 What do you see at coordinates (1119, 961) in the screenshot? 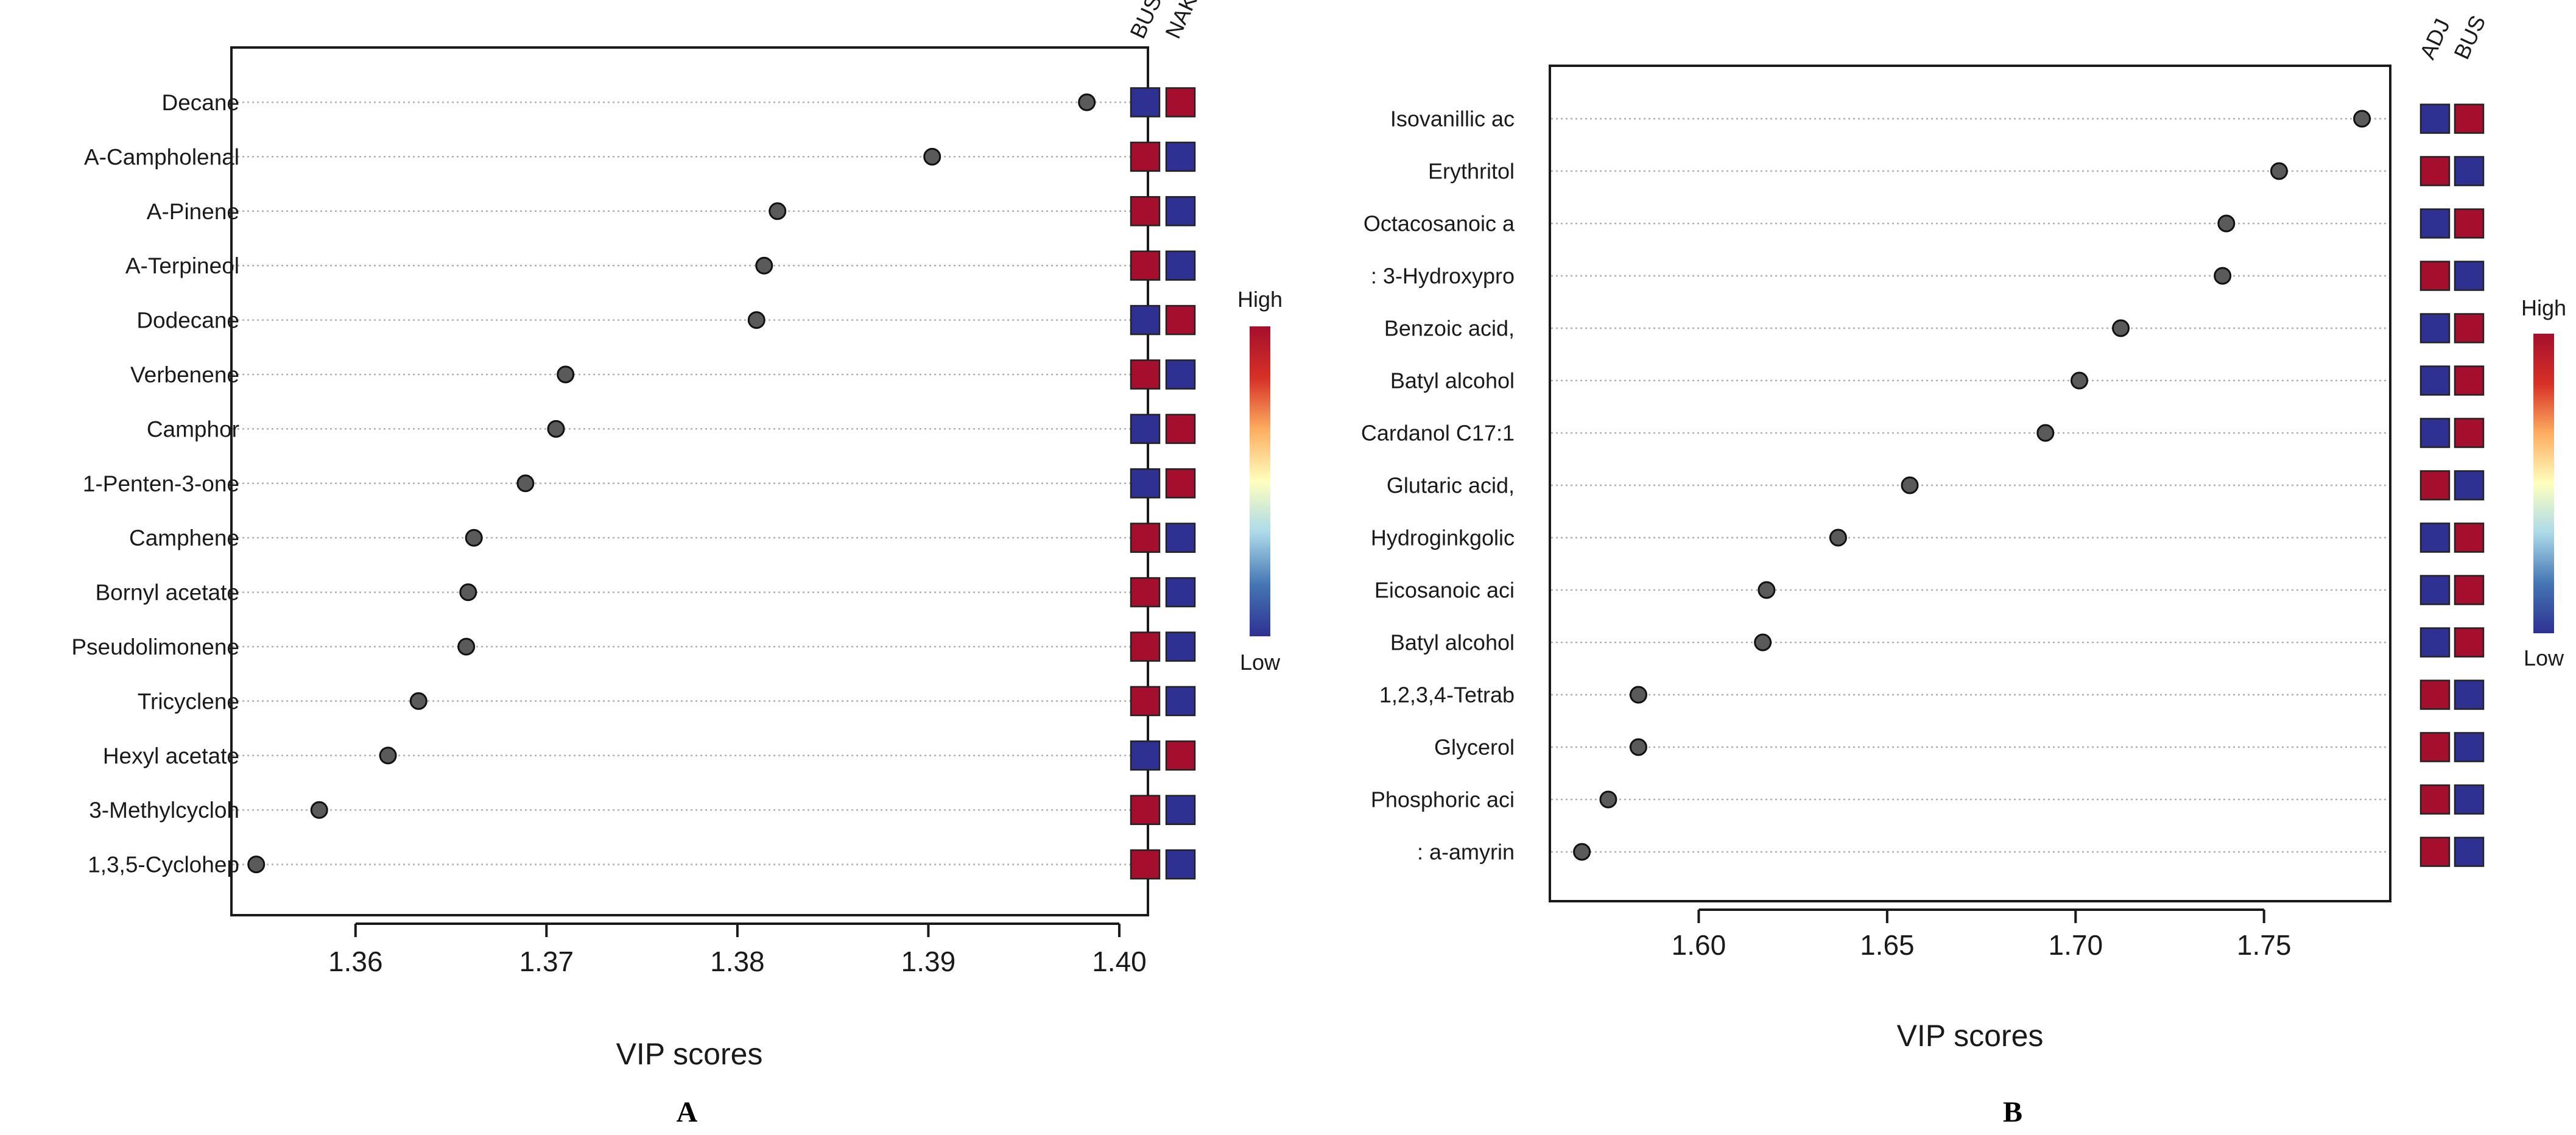
I see `x-tick-label: 1.40` at bounding box center [1119, 961].